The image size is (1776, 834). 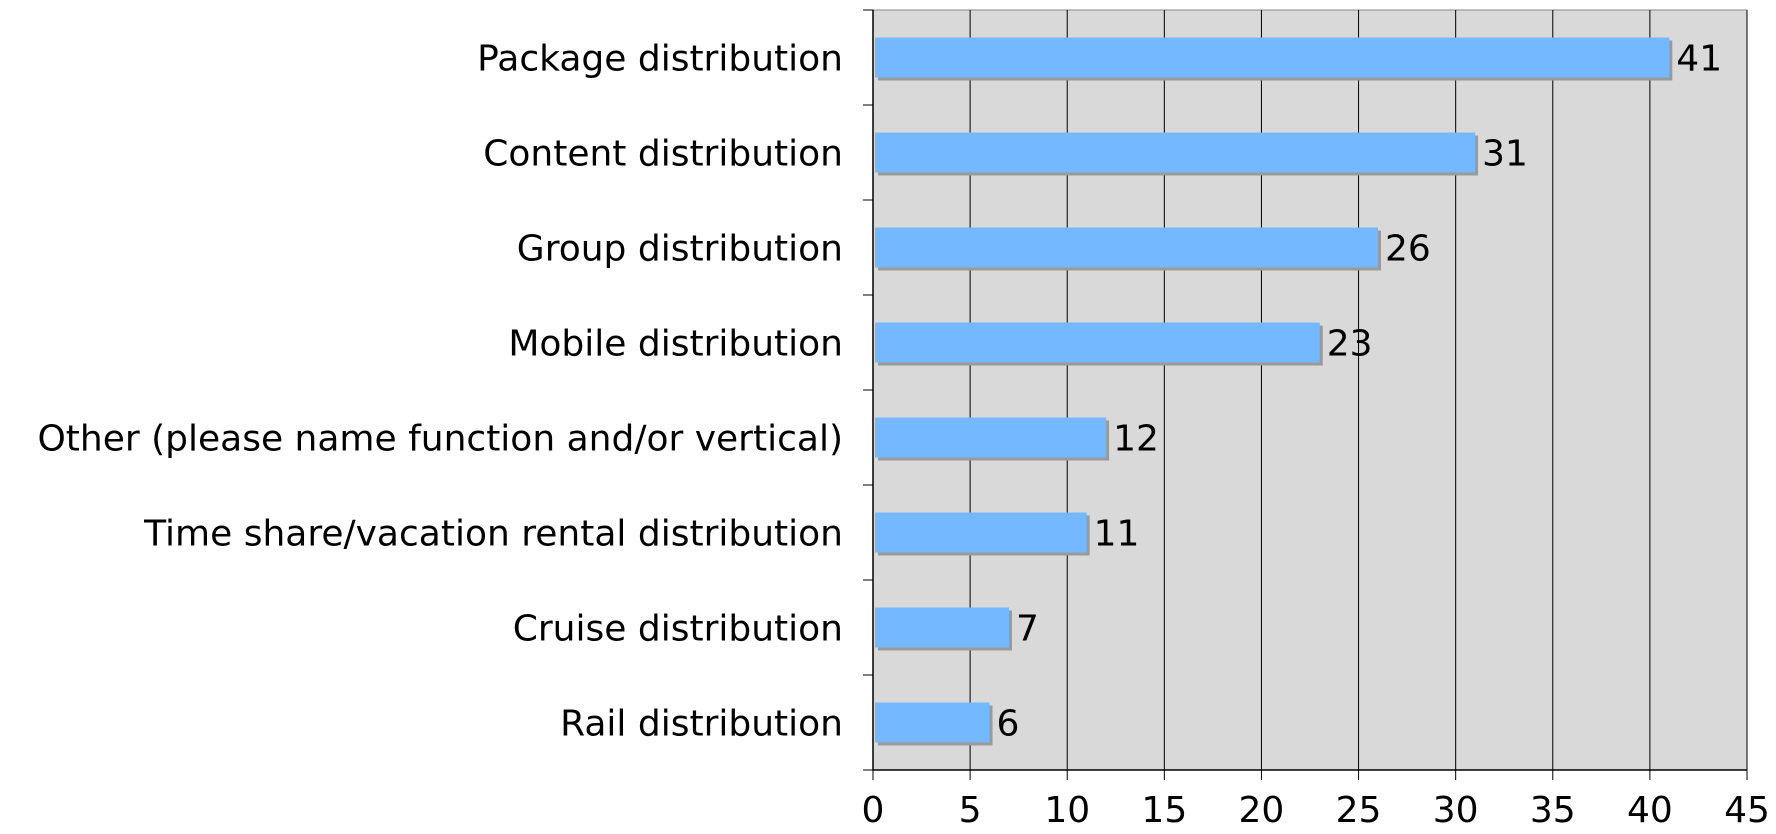 I want to click on data-label: 31, so click(x=1505, y=154).